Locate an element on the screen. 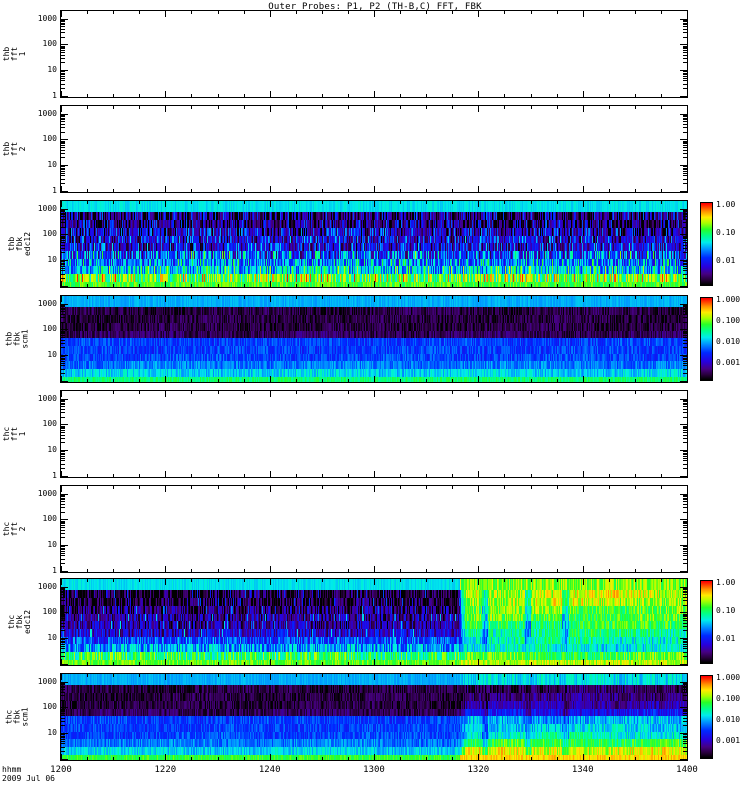  y-tick-label: 1 is located at coordinates (54, 95).